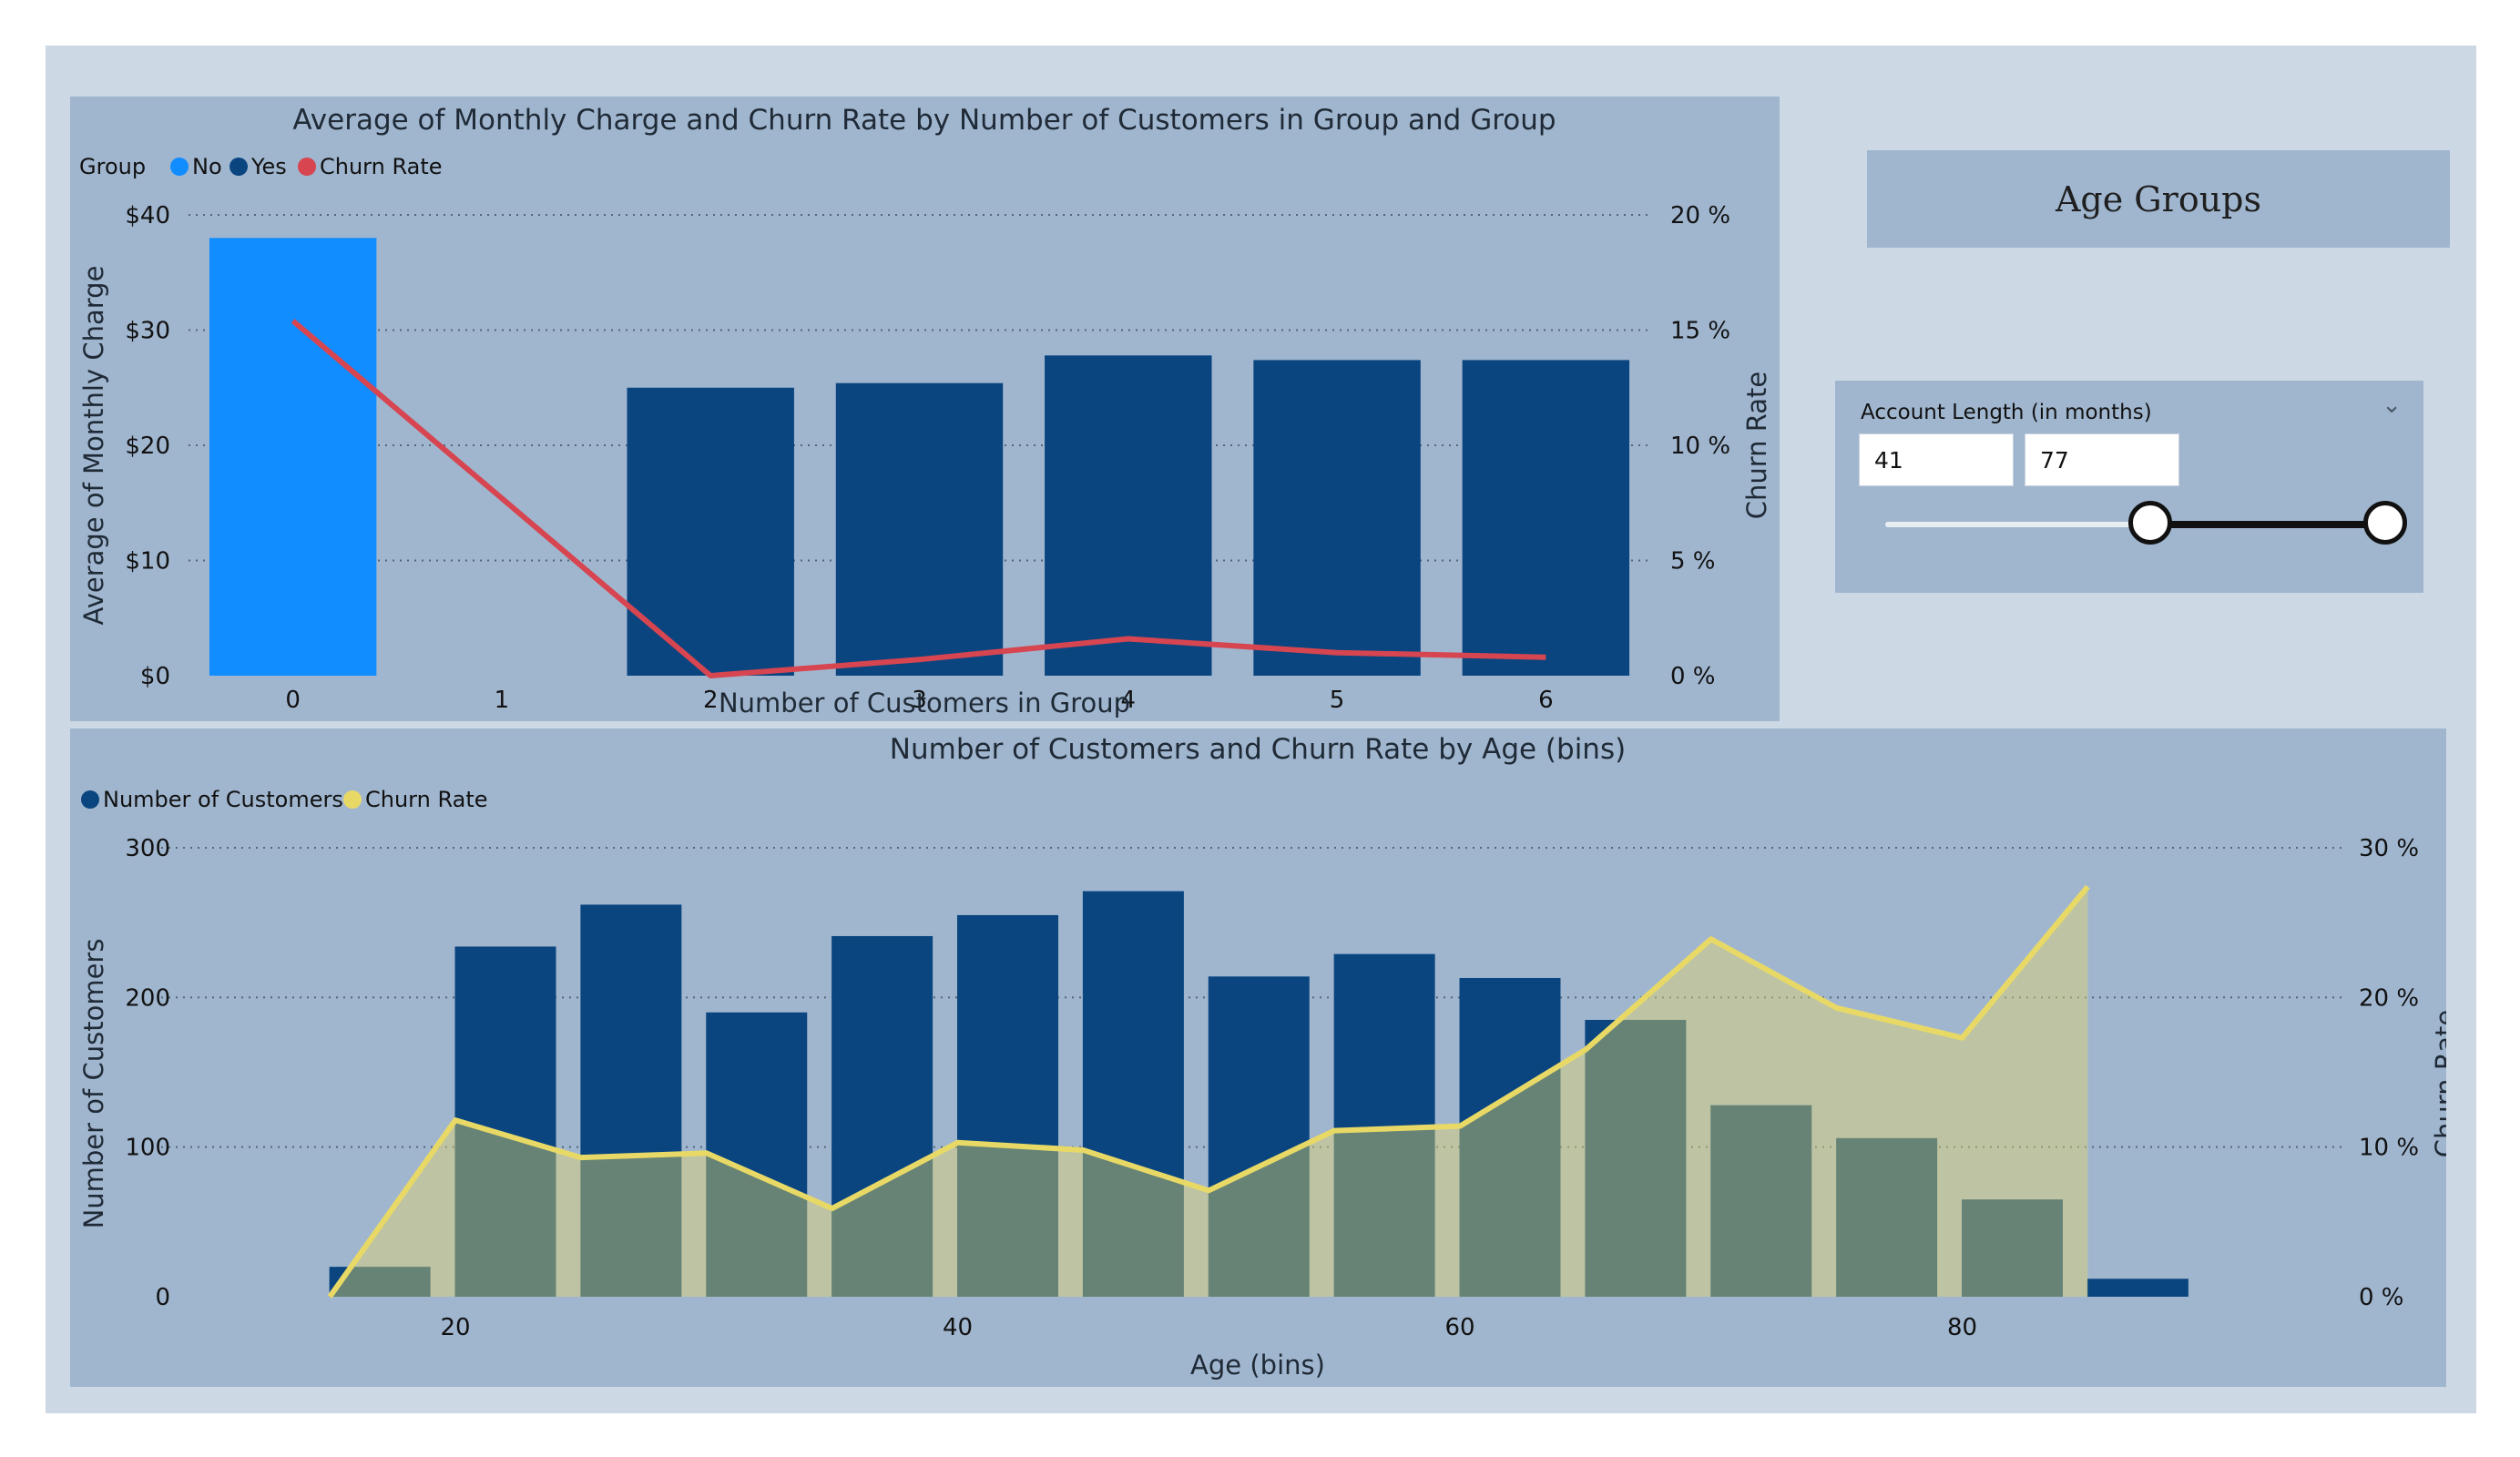  Describe the element at coordinates (148, 562) in the screenshot. I see `y-tick-label: $10` at that location.